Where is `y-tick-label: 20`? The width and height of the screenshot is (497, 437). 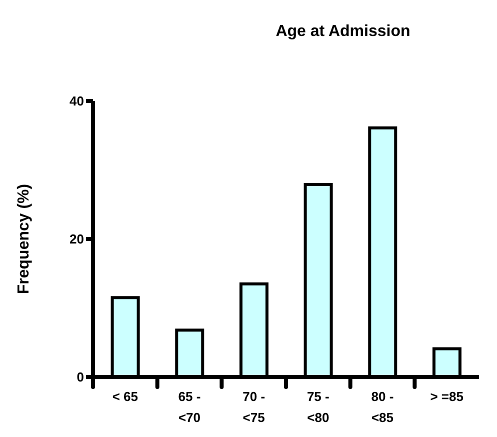 y-tick-label: 20 is located at coordinates (77, 239).